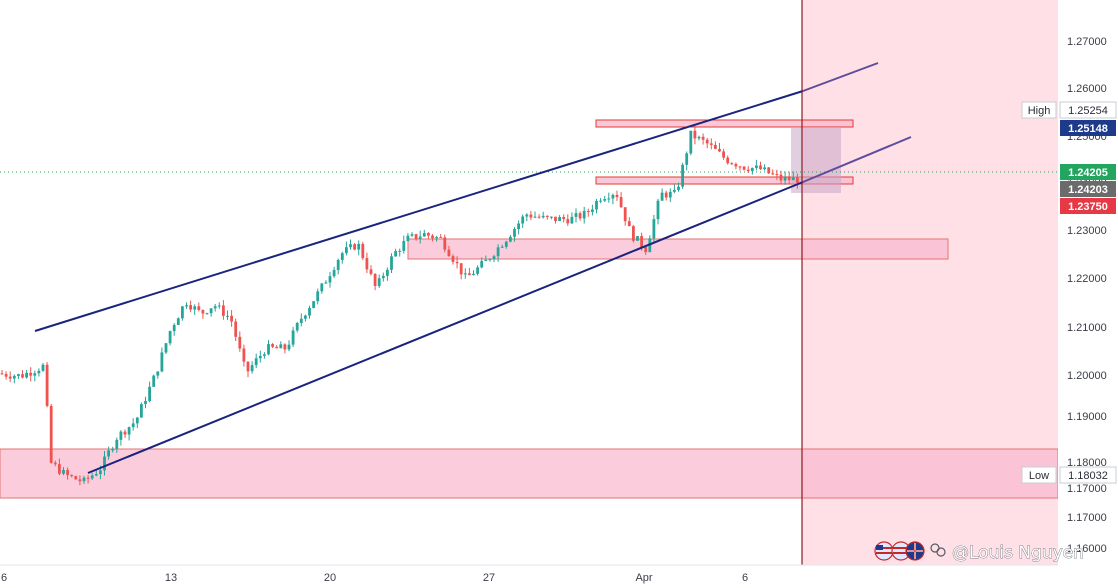  What do you see at coordinates (724, 123) in the screenshot?
I see `upper-resistance-zone` at bounding box center [724, 123].